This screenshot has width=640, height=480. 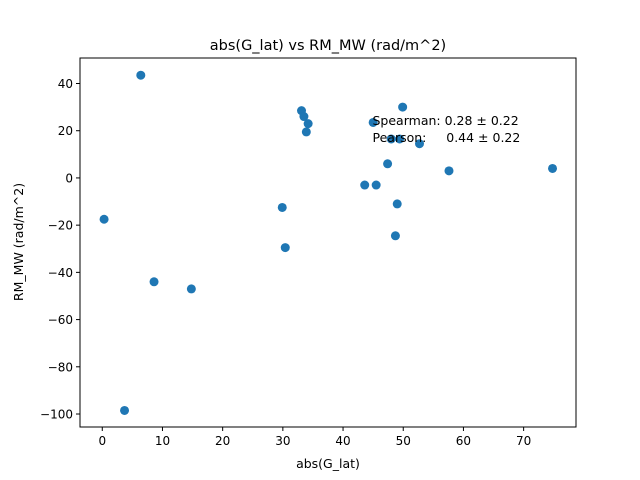 I want to click on x-tick-label: 50, so click(x=403, y=441).